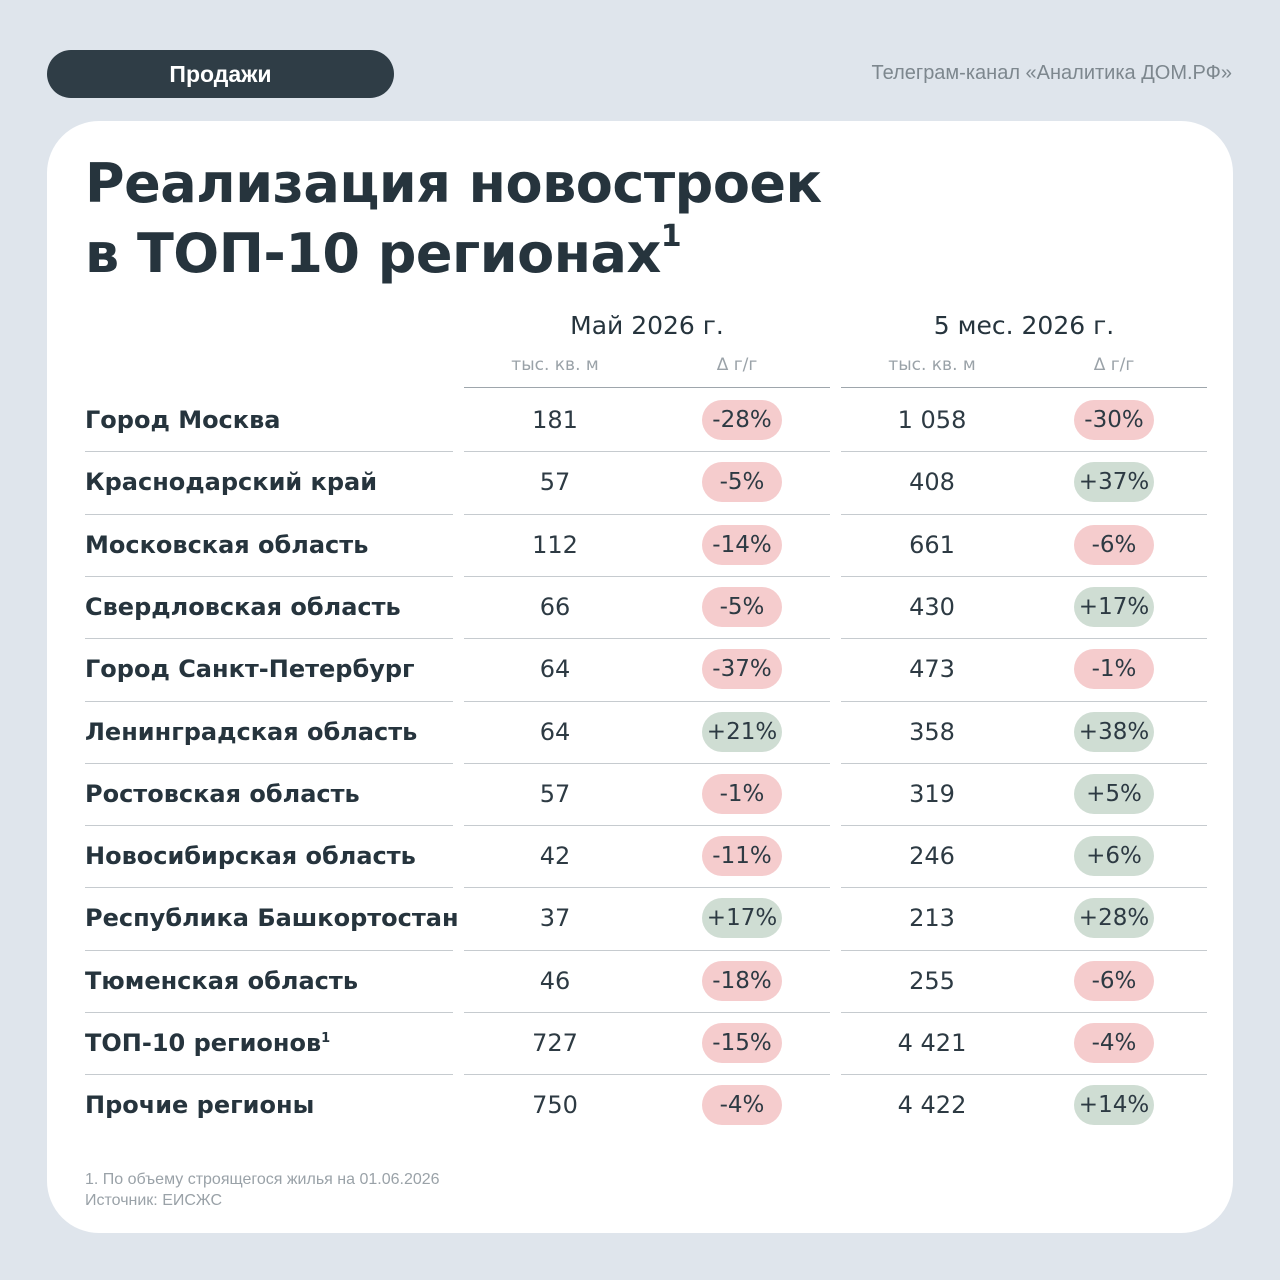  I want to click on ytd-delta-badge: +14%, so click(1114, 1105).